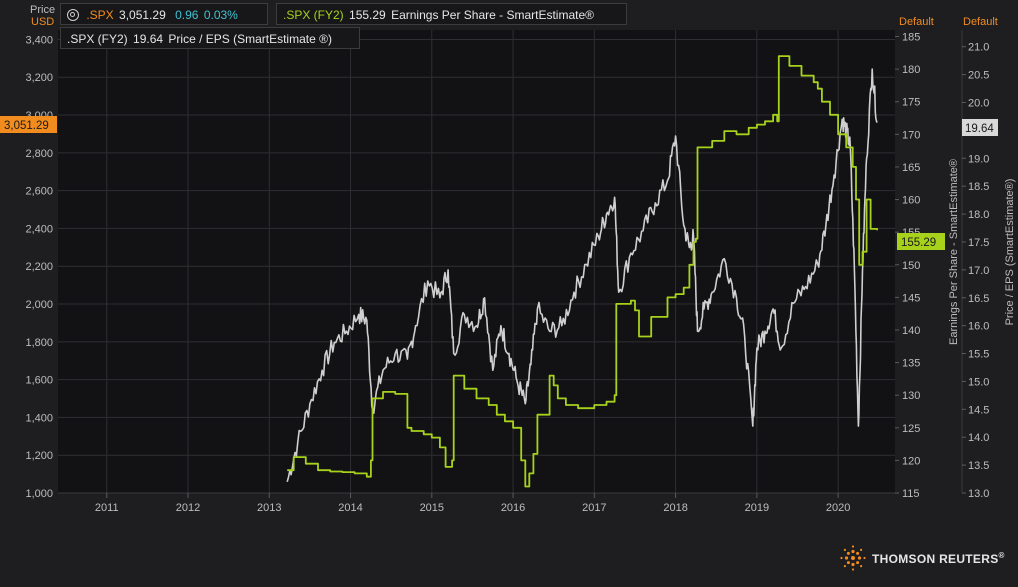 The width and height of the screenshot is (1018, 587). Describe the element at coordinates (918, 243) in the screenshot. I see `eps-last-value: 155.29` at that location.